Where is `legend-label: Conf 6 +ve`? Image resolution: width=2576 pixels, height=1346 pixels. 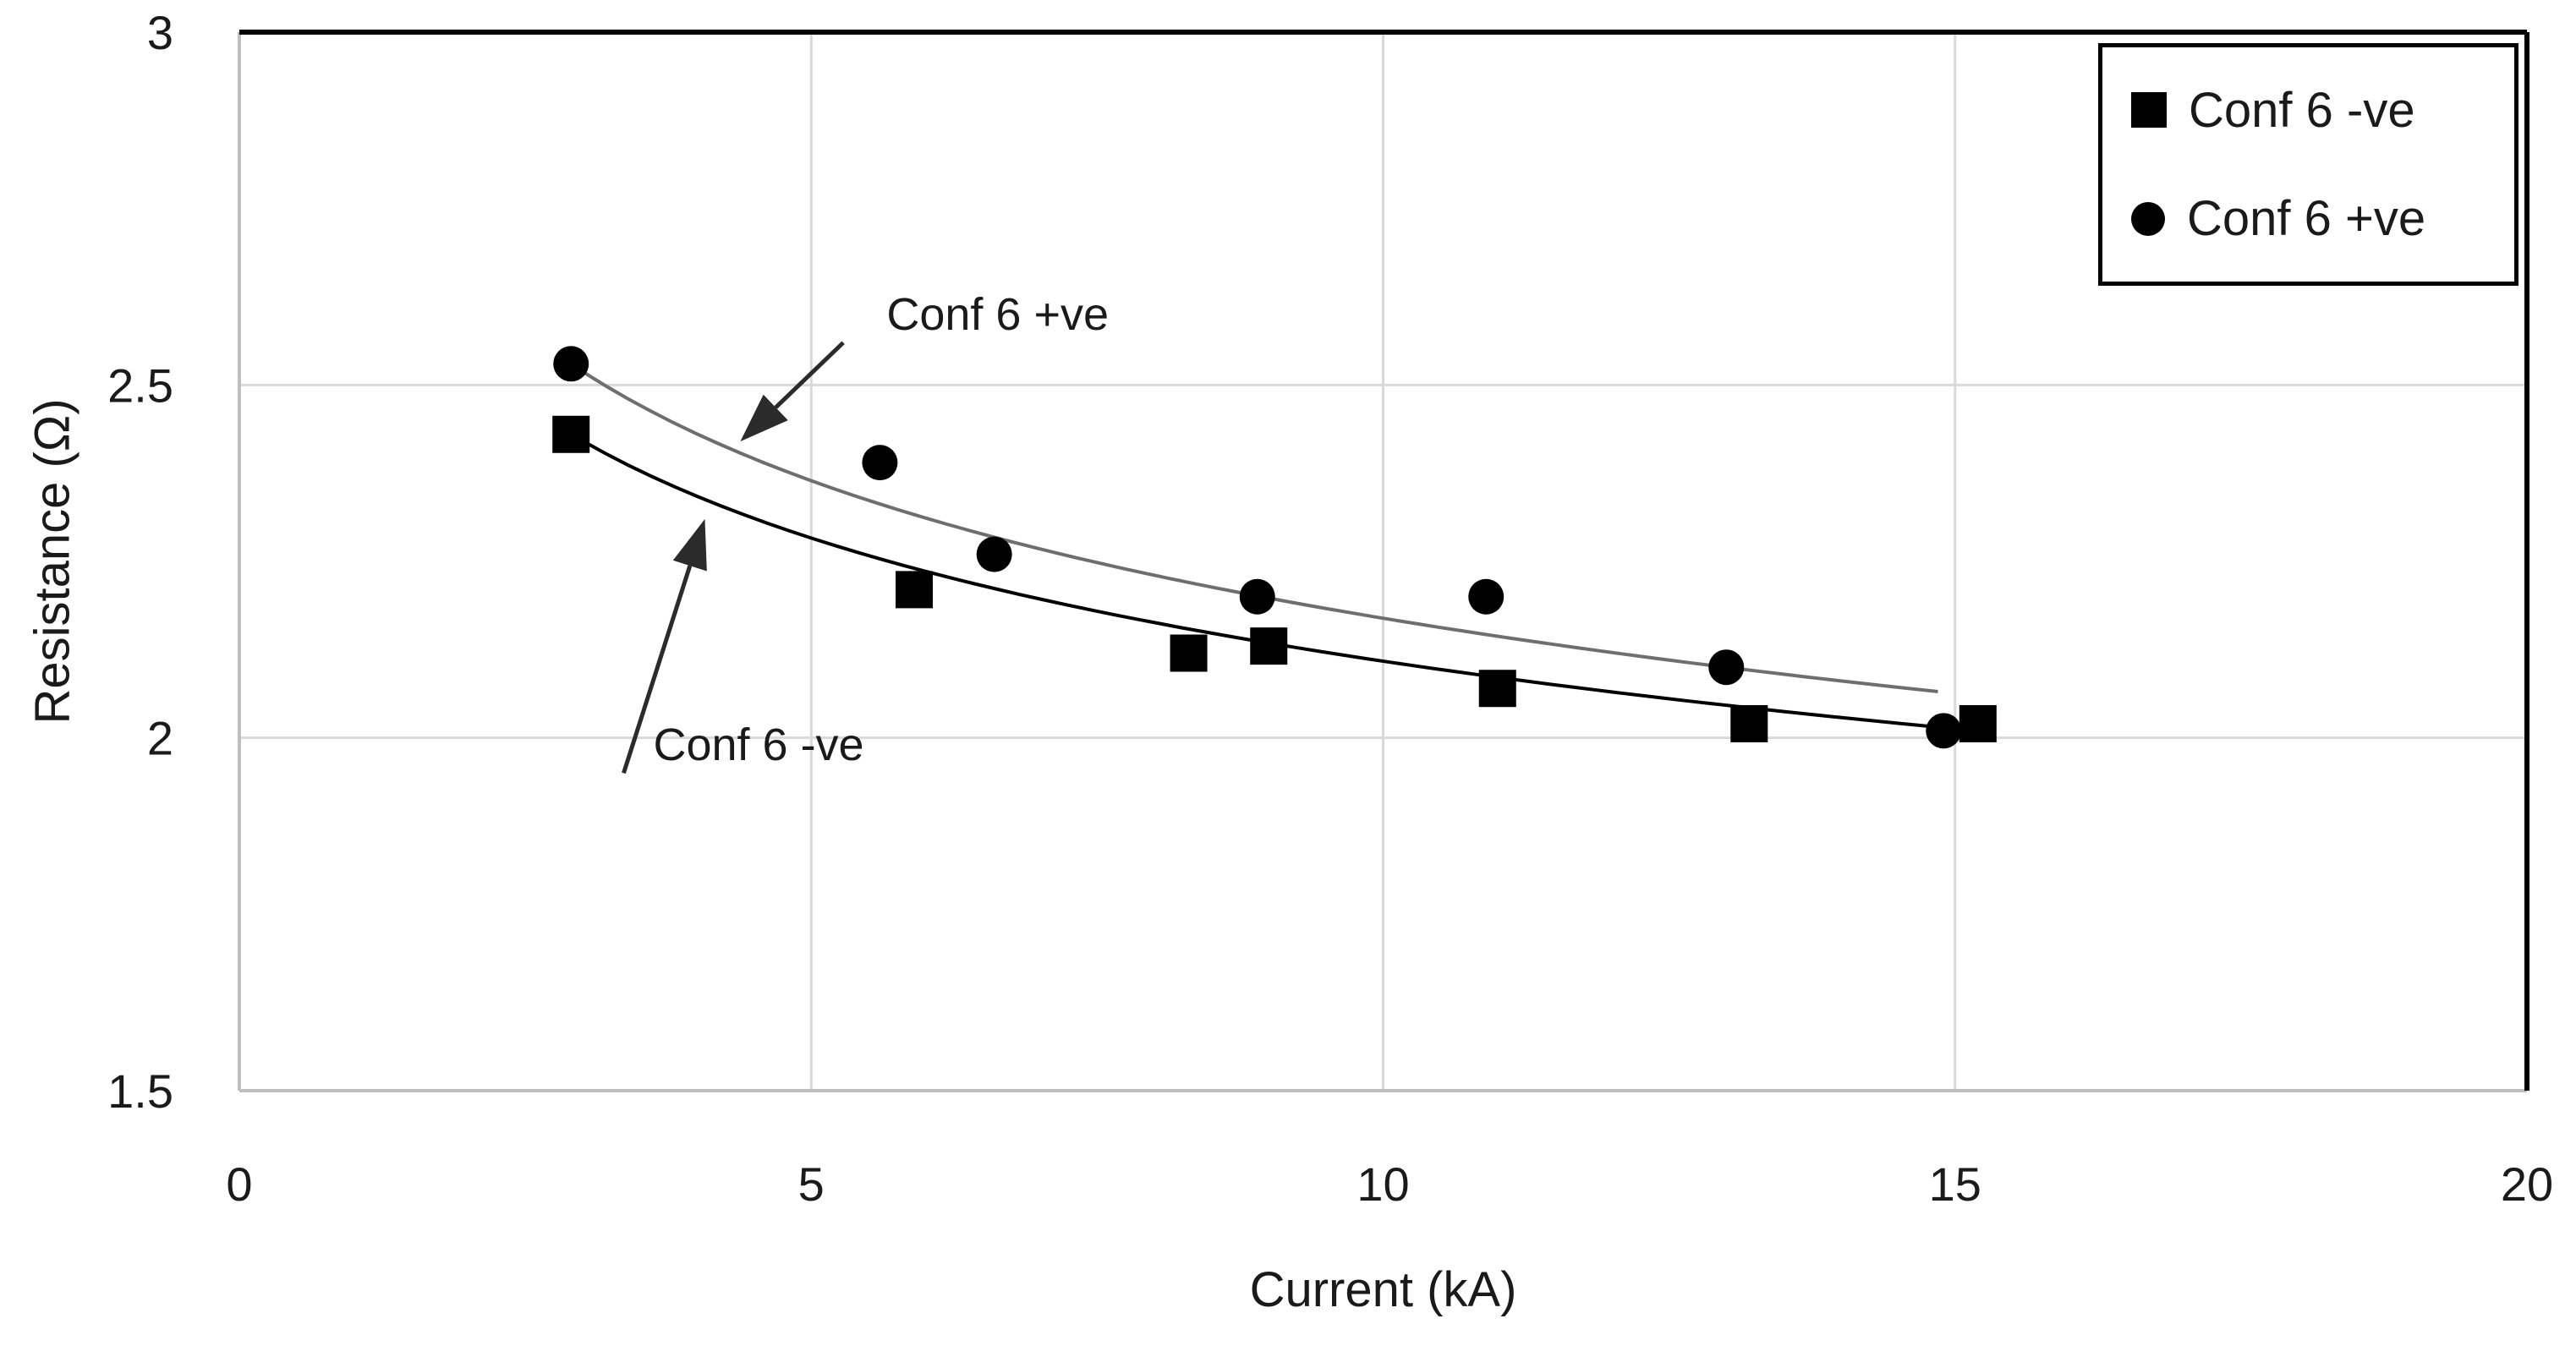 legend-label: Conf 6 +ve is located at coordinates (2306, 219).